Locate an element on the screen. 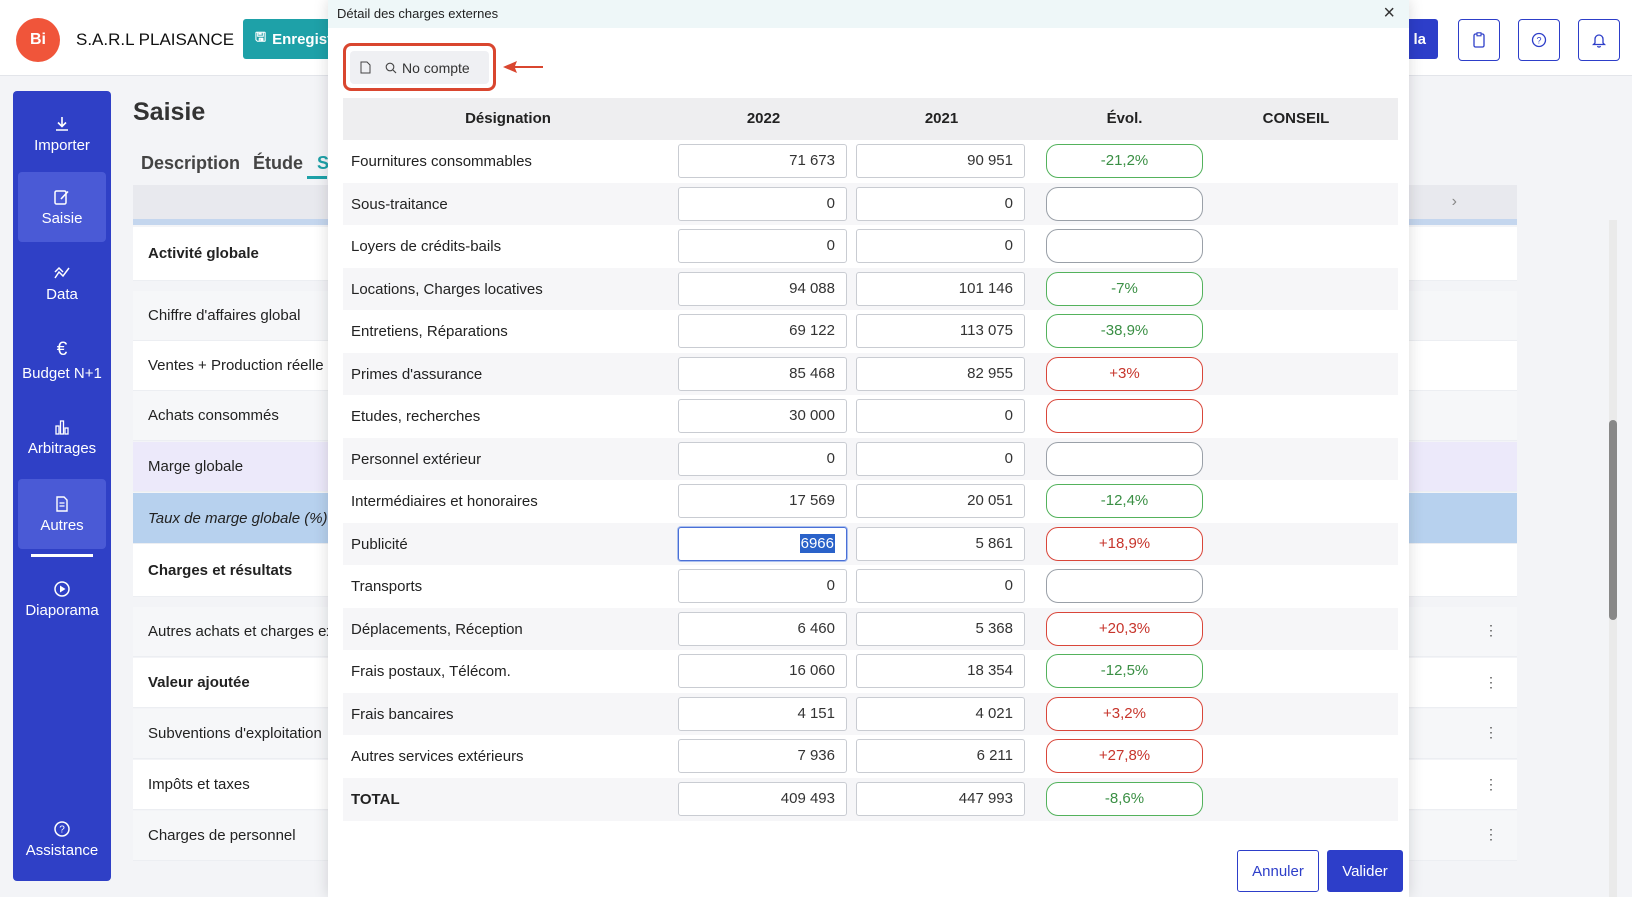  tab-saisie: S is located at coordinates (323, 163).